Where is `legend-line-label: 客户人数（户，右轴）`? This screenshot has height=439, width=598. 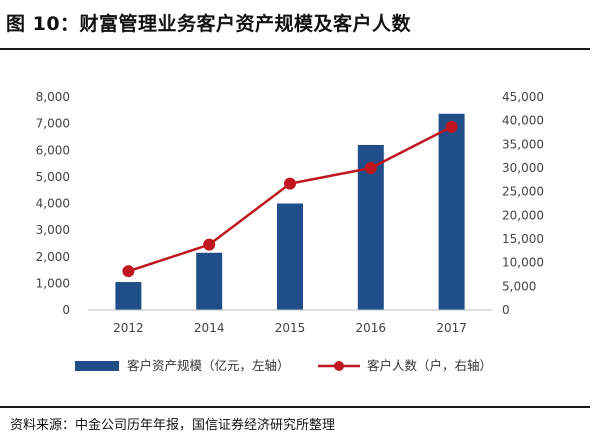
legend-line-label: 客户人数（户，右轴） is located at coordinates (429, 365).